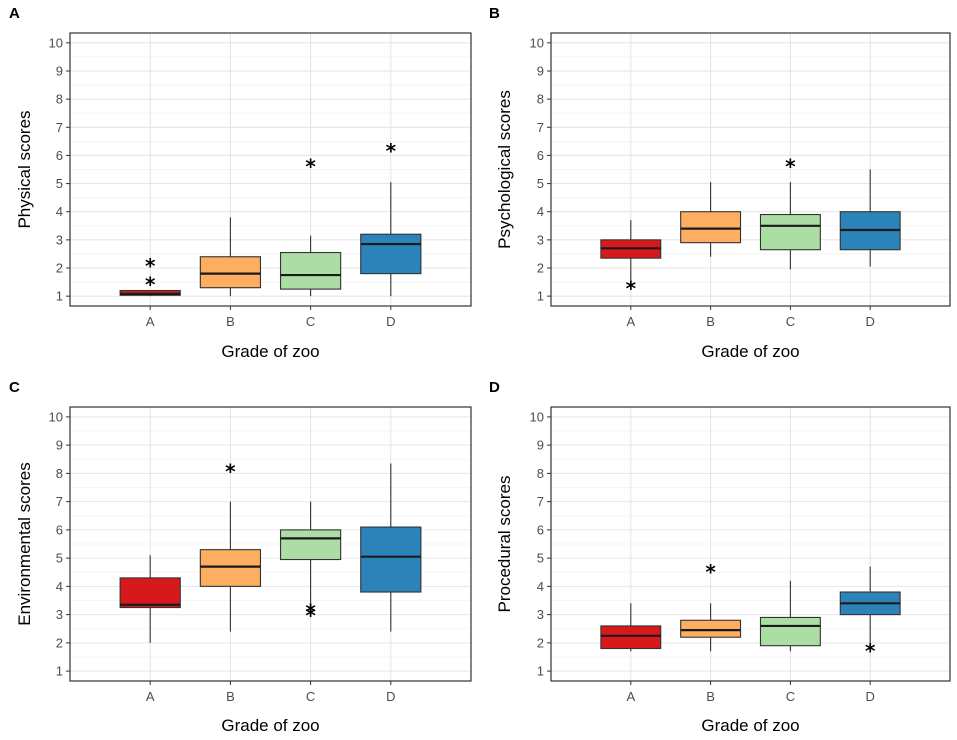  I want to click on panel-label: B, so click(494, 13).